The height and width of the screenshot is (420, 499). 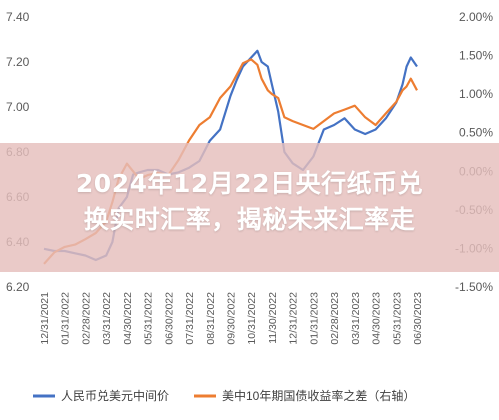 I want to click on right-tick-label: 1.50%, so click(x=476, y=56).